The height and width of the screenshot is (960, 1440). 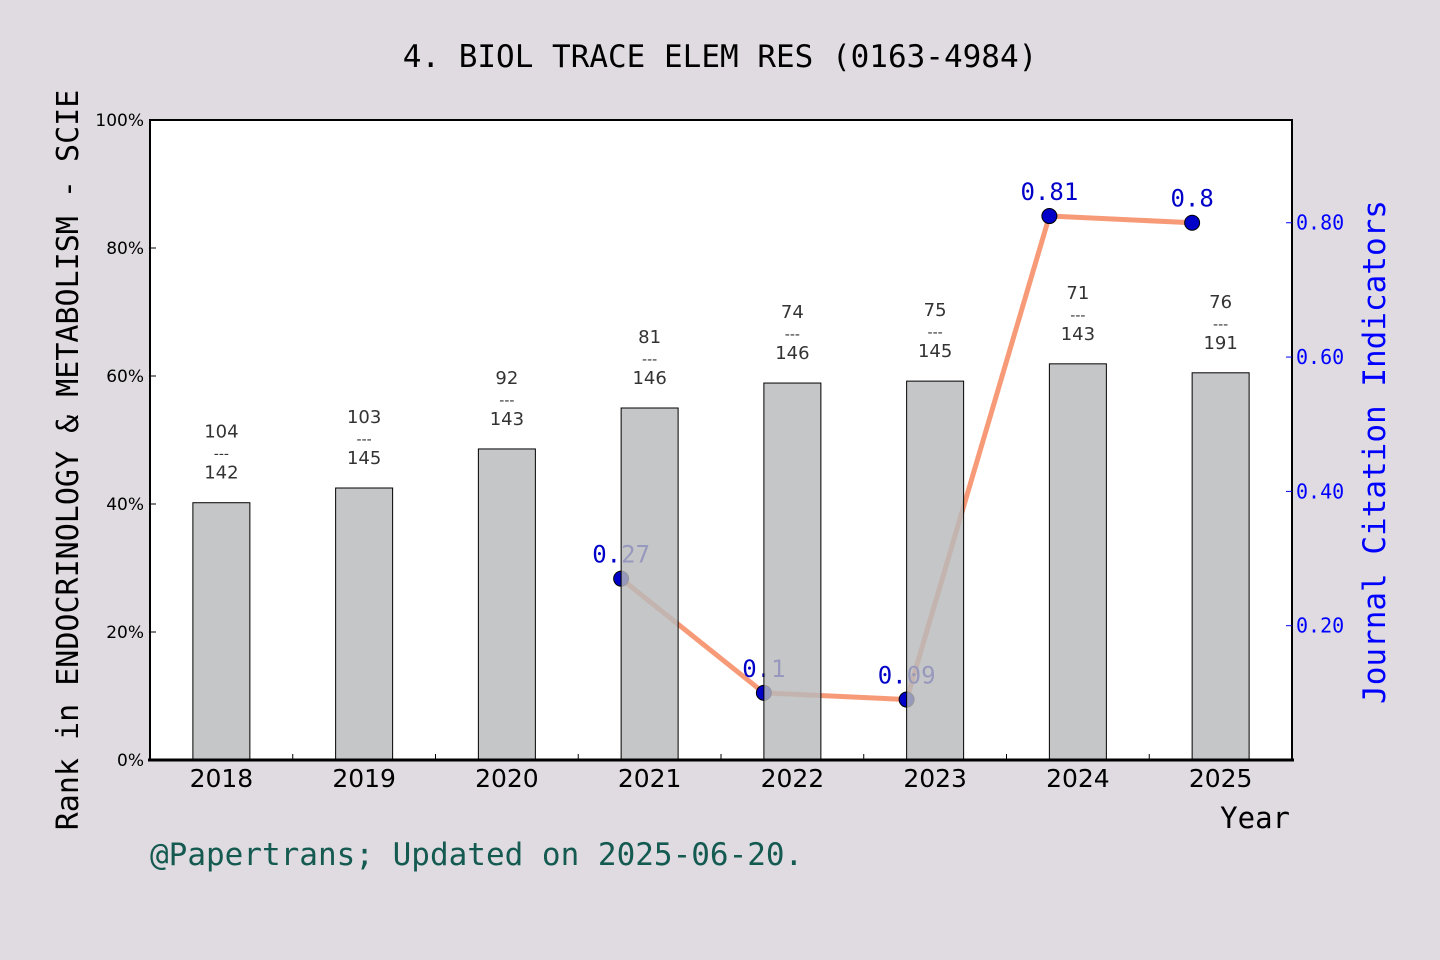 What do you see at coordinates (1078, 778) in the screenshot?
I see `x-tick-label: 2024` at bounding box center [1078, 778].